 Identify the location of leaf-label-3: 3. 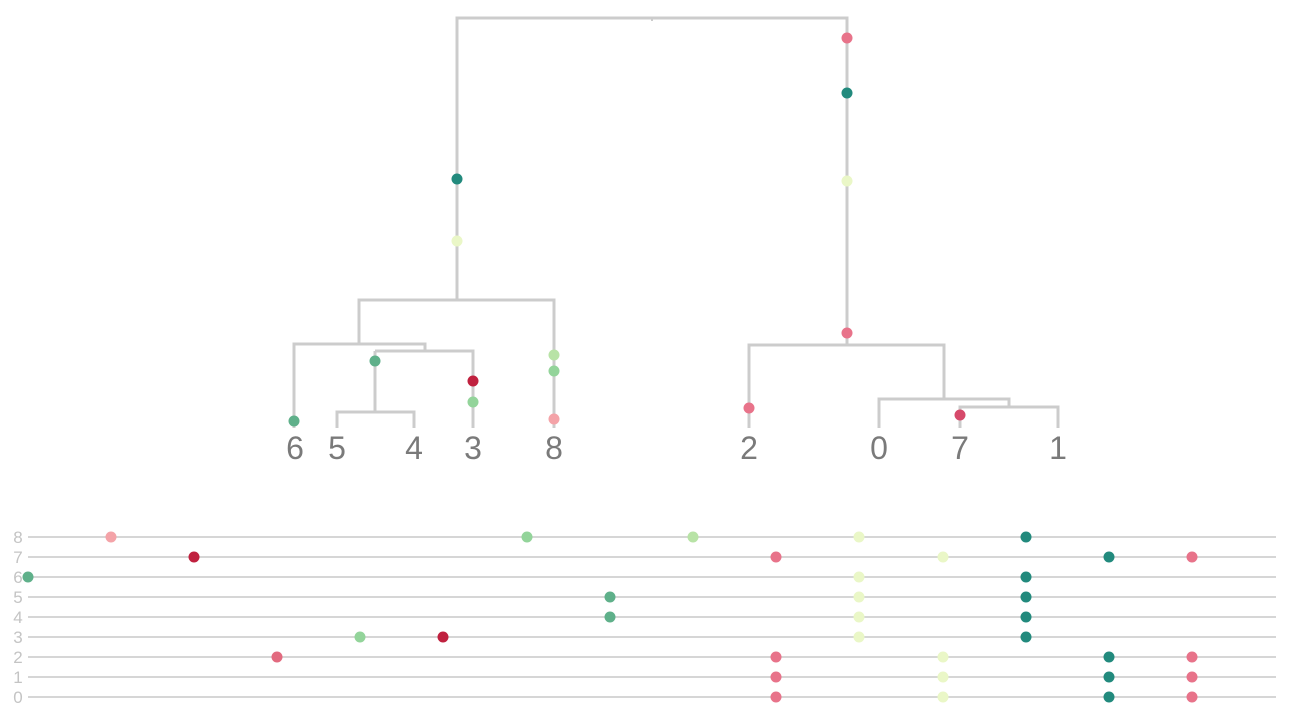
(473, 448).